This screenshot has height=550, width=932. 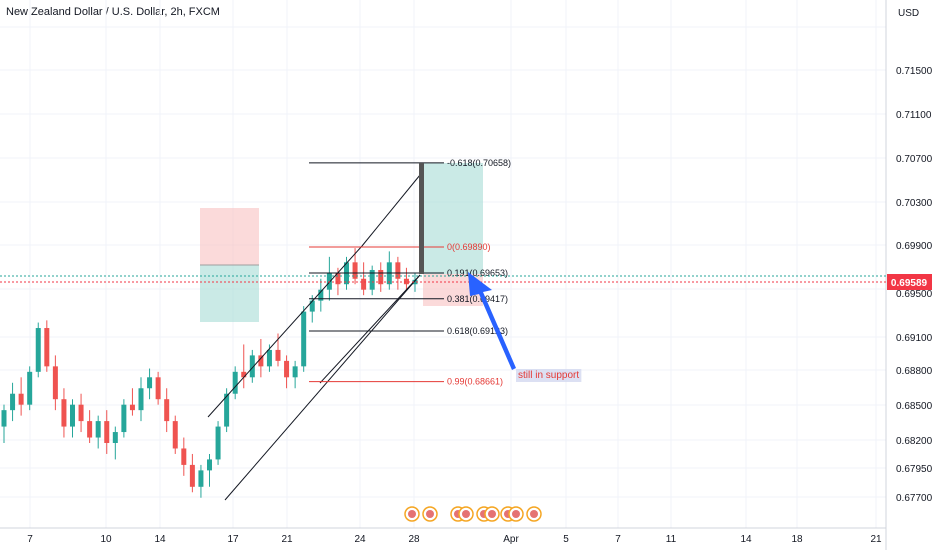 What do you see at coordinates (479, 163) in the screenshot?
I see `fib-level-label: -0.618(0.70658)` at bounding box center [479, 163].